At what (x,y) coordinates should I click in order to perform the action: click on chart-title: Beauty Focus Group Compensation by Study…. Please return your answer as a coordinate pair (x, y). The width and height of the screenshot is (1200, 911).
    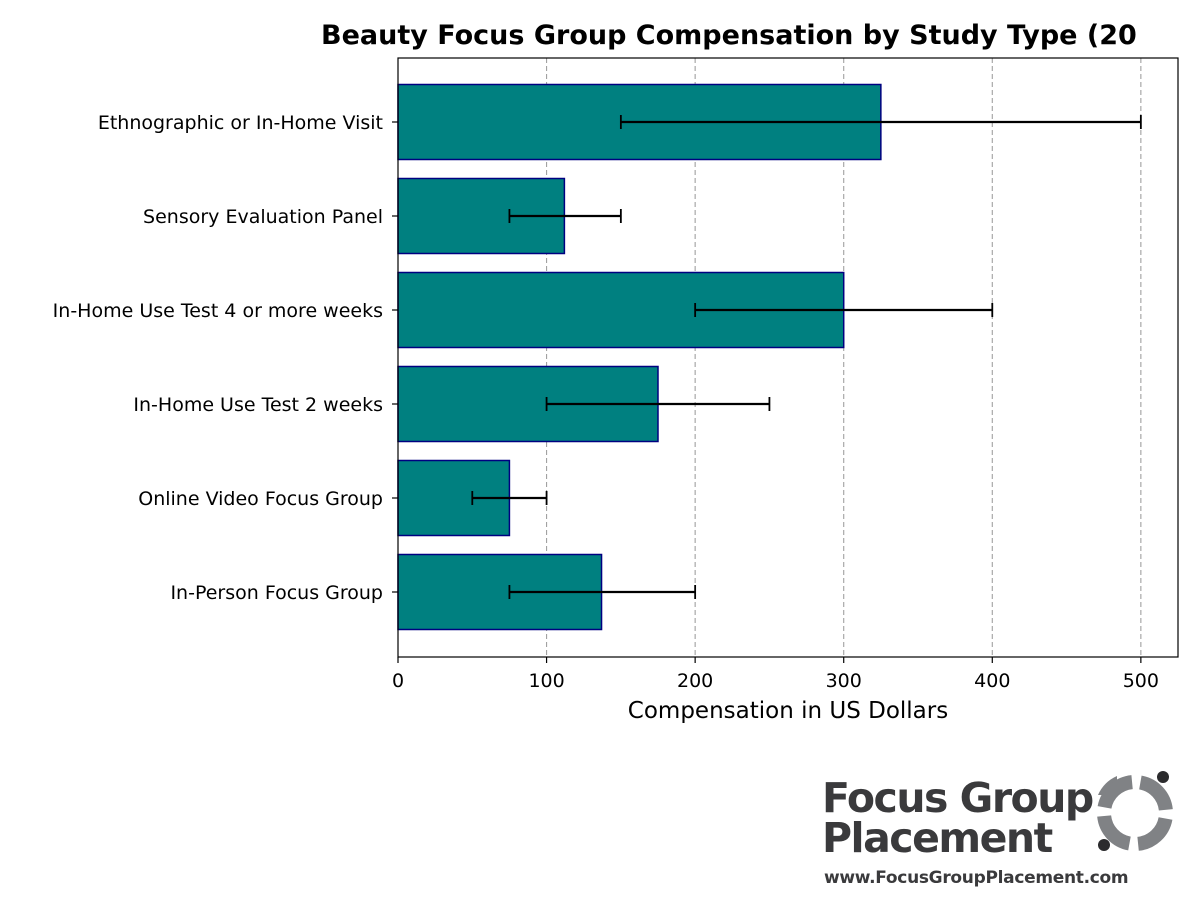
    Looking at the image, I should click on (729, 35).